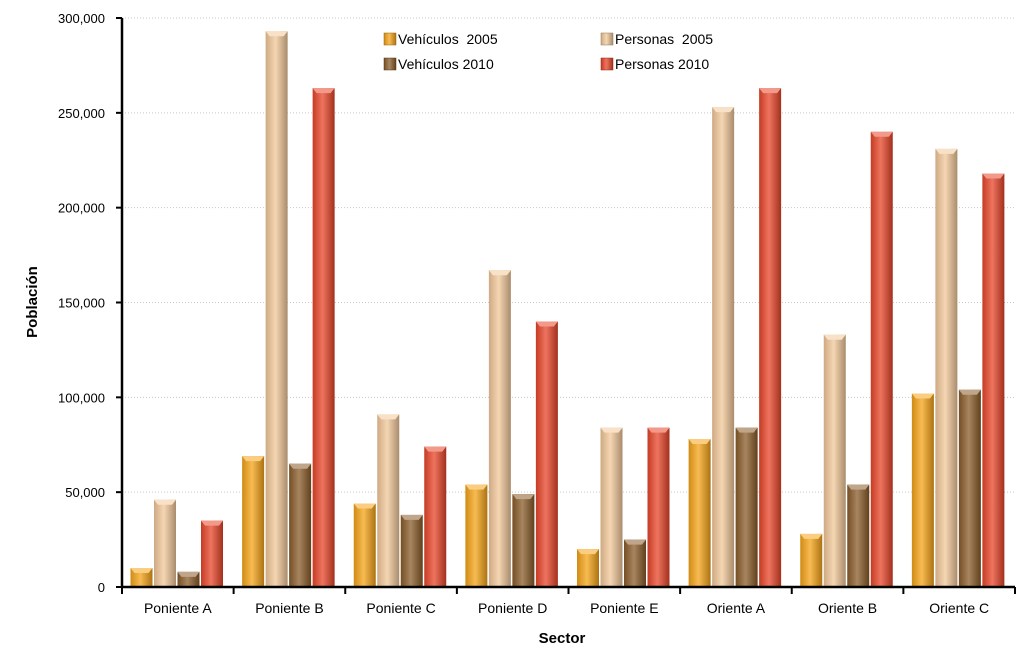  Describe the element at coordinates (81, 303) in the screenshot. I see `y-tick-label: 150,000` at that location.